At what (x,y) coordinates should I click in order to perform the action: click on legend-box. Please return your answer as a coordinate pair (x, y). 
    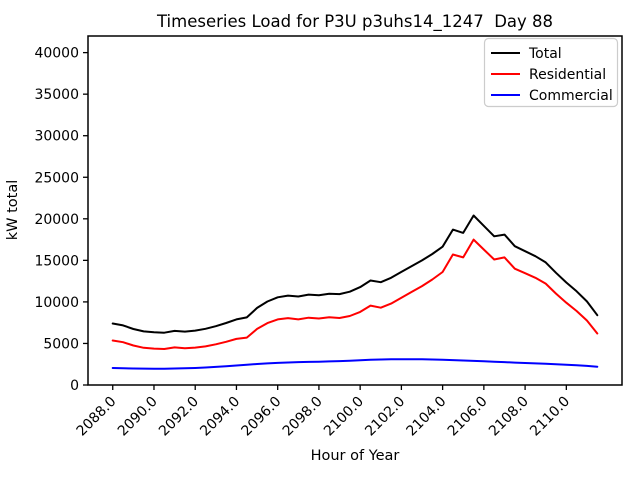
    Looking at the image, I should click on (551, 72).